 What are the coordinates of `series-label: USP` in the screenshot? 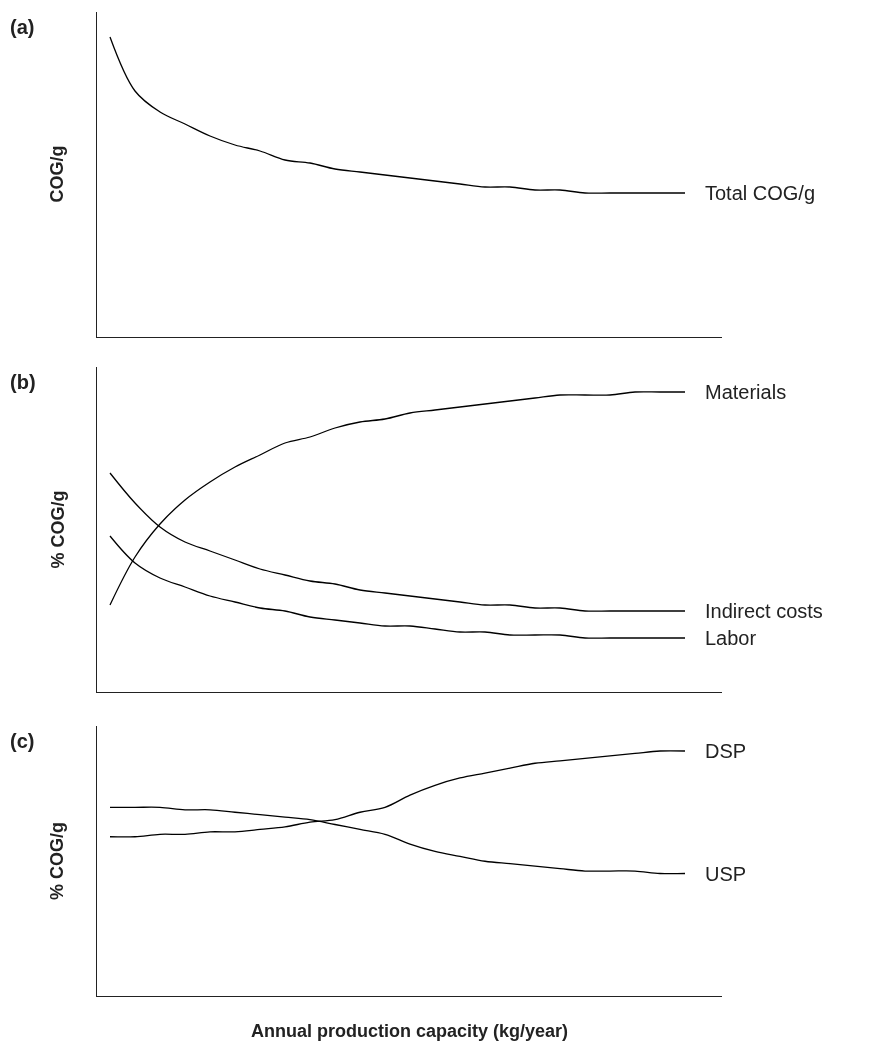 It's located at (726, 874).